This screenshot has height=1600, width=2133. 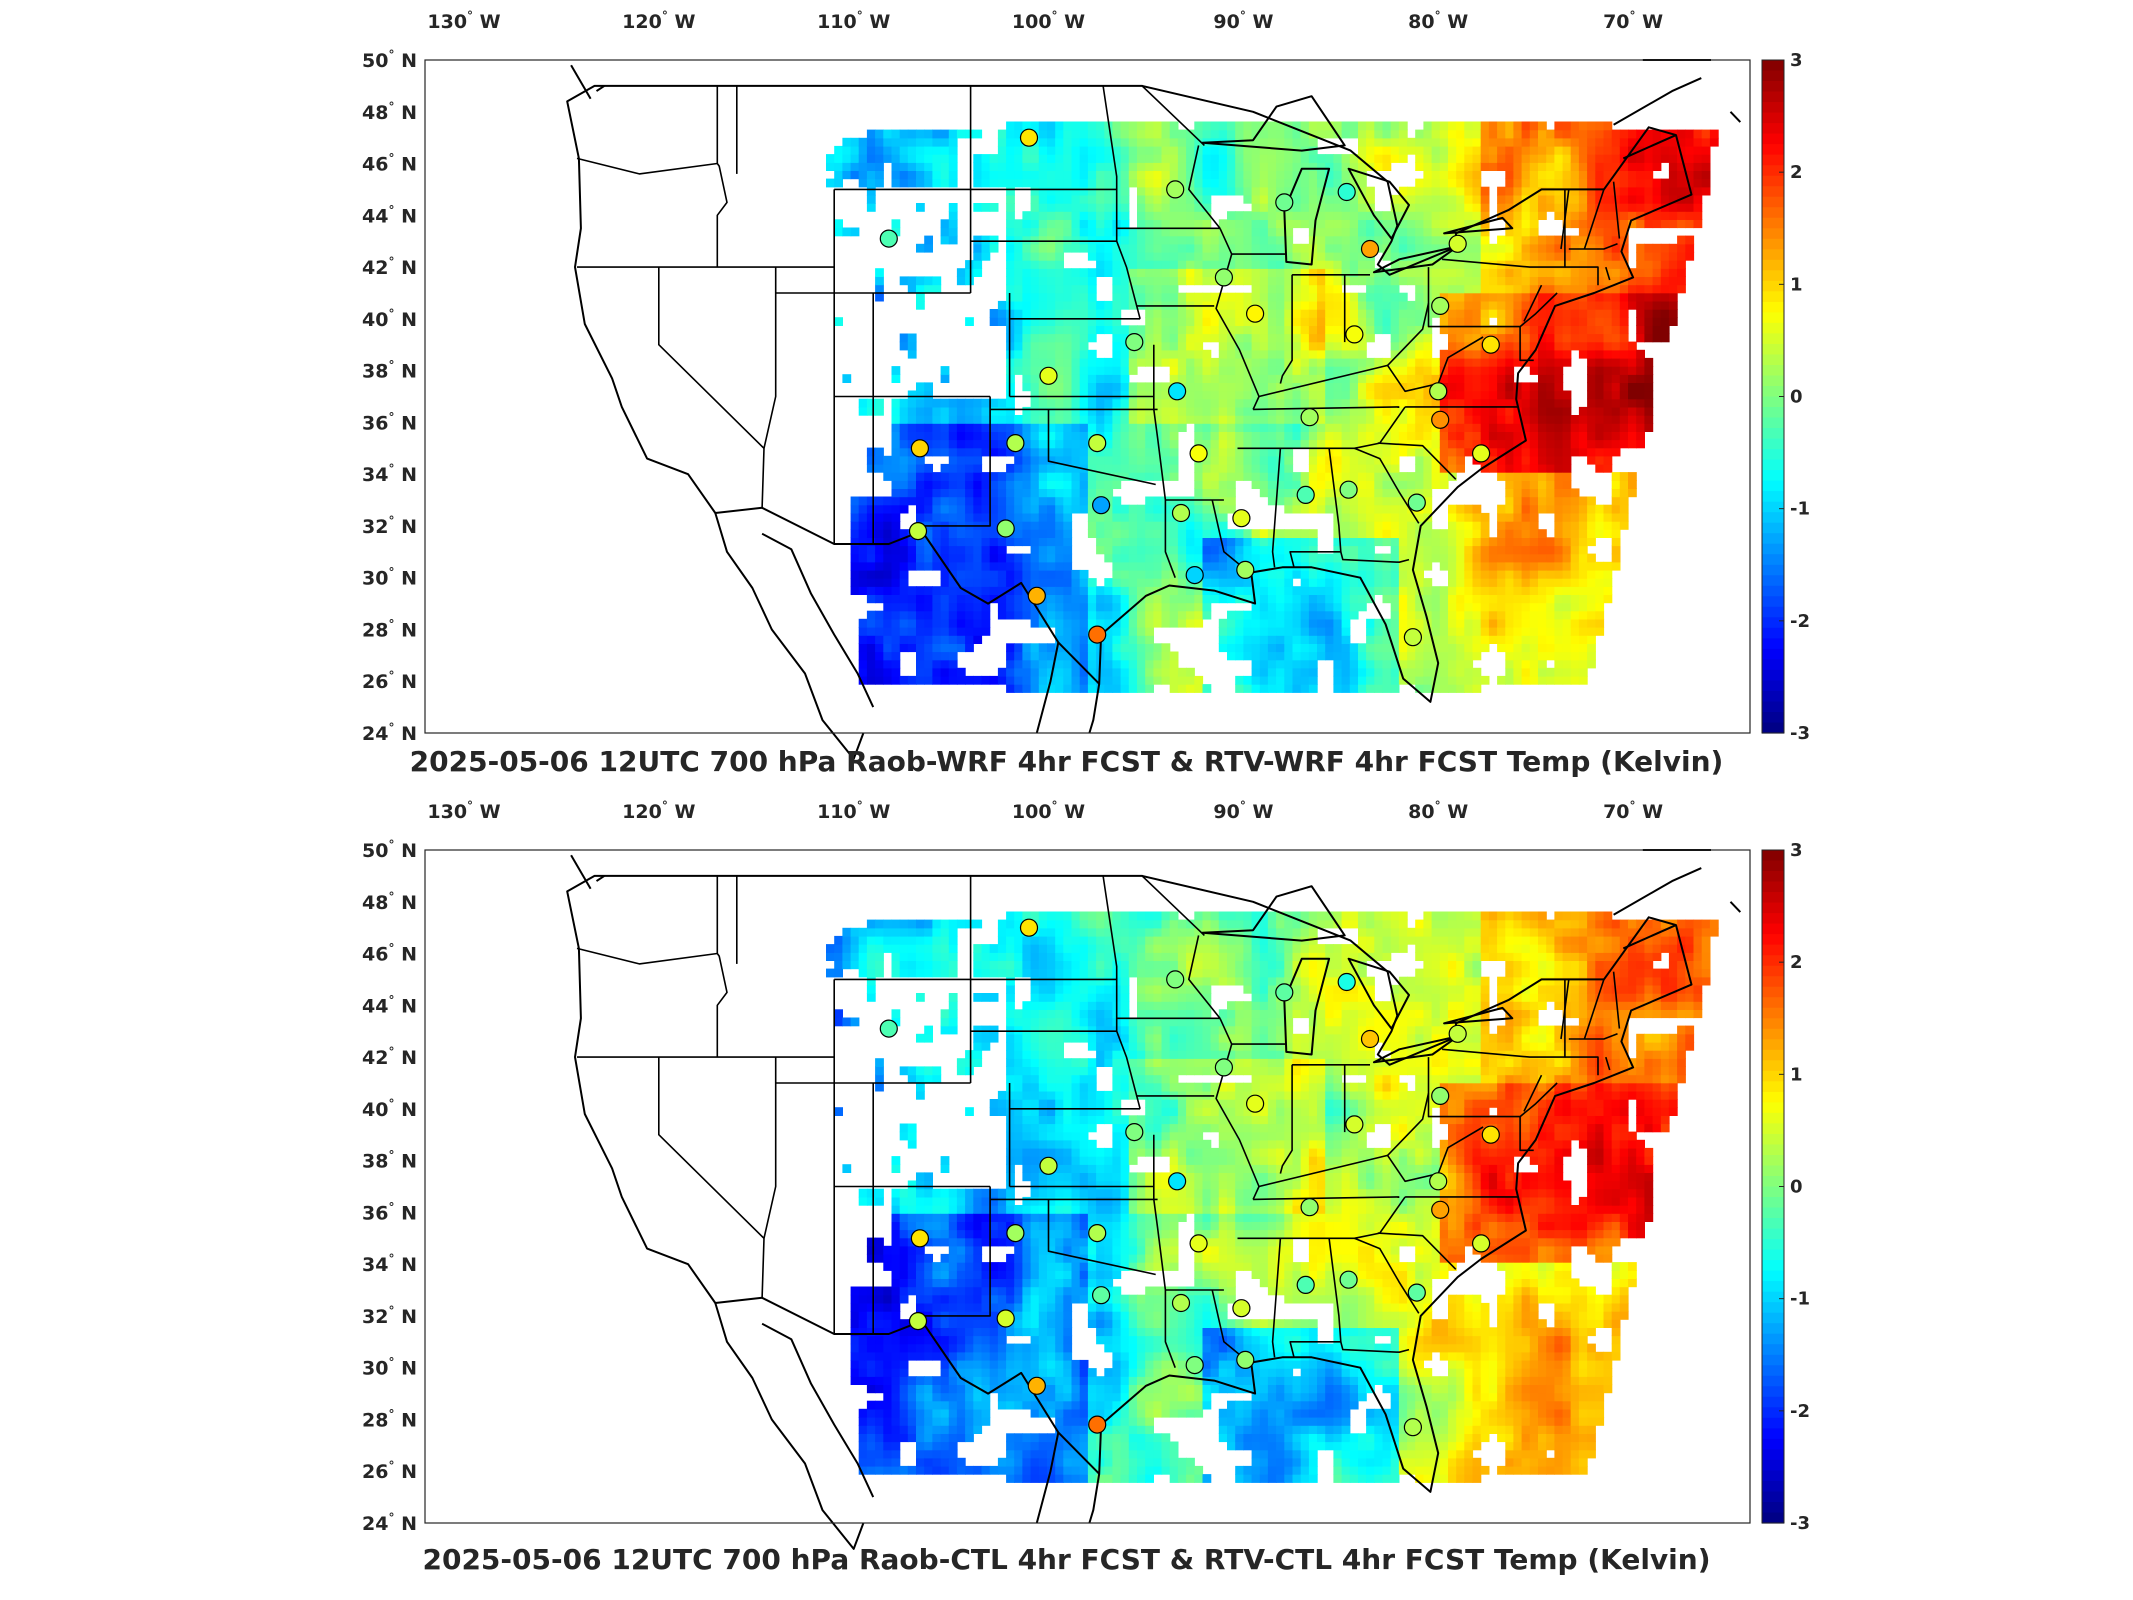 What do you see at coordinates (1189, 387) in the screenshot?
I see `raob-stations` at bounding box center [1189, 387].